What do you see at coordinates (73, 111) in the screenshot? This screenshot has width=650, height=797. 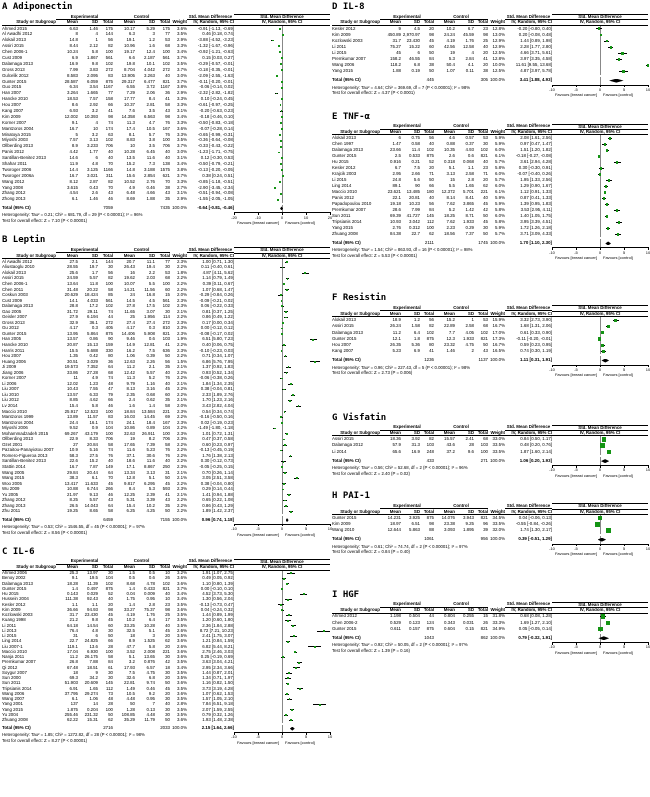 I see `experimental-mean: 6.93` at bounding box center [73, 111].